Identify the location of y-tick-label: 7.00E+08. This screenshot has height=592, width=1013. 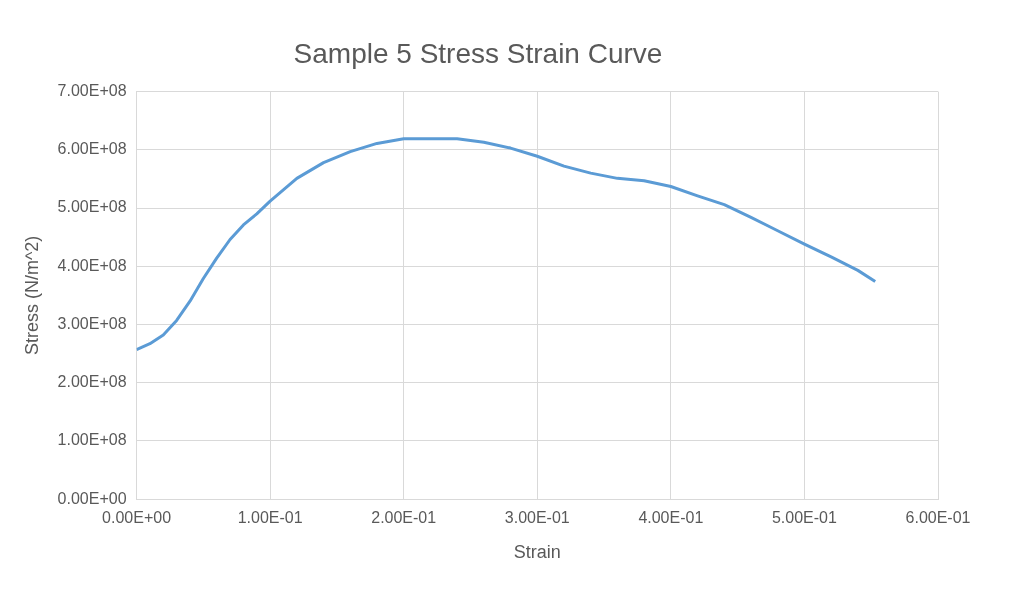
(92, 91).